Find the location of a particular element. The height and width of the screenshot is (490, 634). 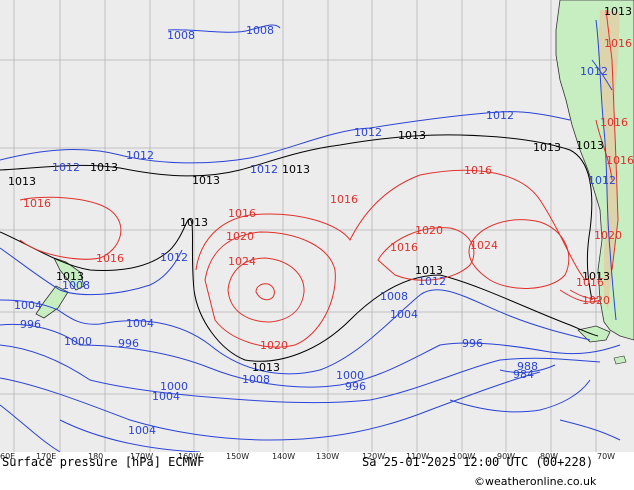

longitude-tick: 110W is located at coordinates (417, 456).